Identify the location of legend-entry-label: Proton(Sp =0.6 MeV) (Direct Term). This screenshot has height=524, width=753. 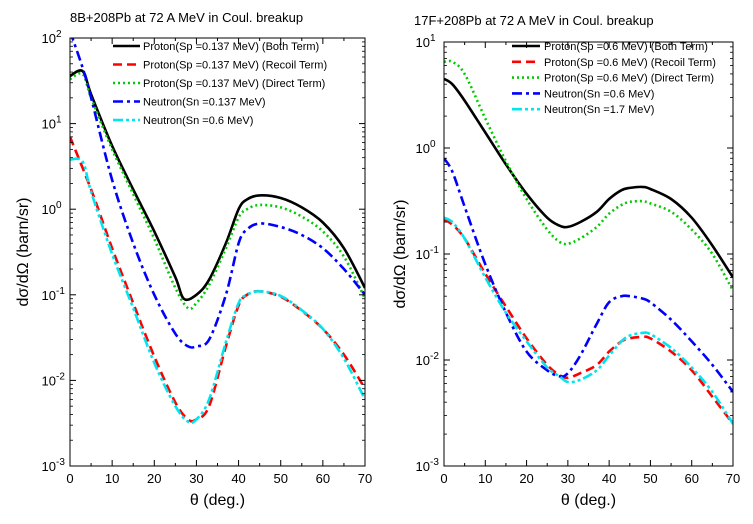
(629, 79).